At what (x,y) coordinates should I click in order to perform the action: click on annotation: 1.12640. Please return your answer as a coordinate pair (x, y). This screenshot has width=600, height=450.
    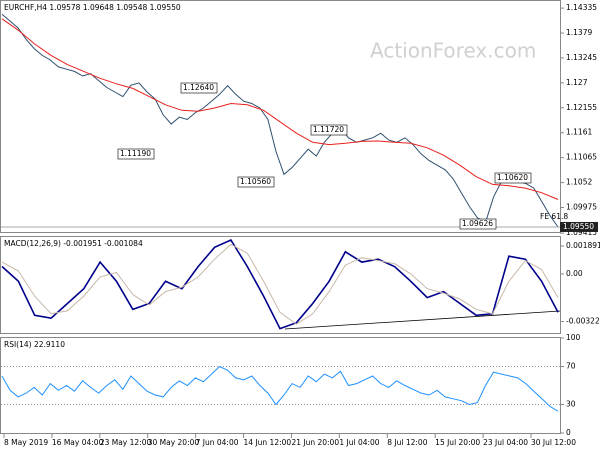
    Looking at the image, I should click on (198, 87).